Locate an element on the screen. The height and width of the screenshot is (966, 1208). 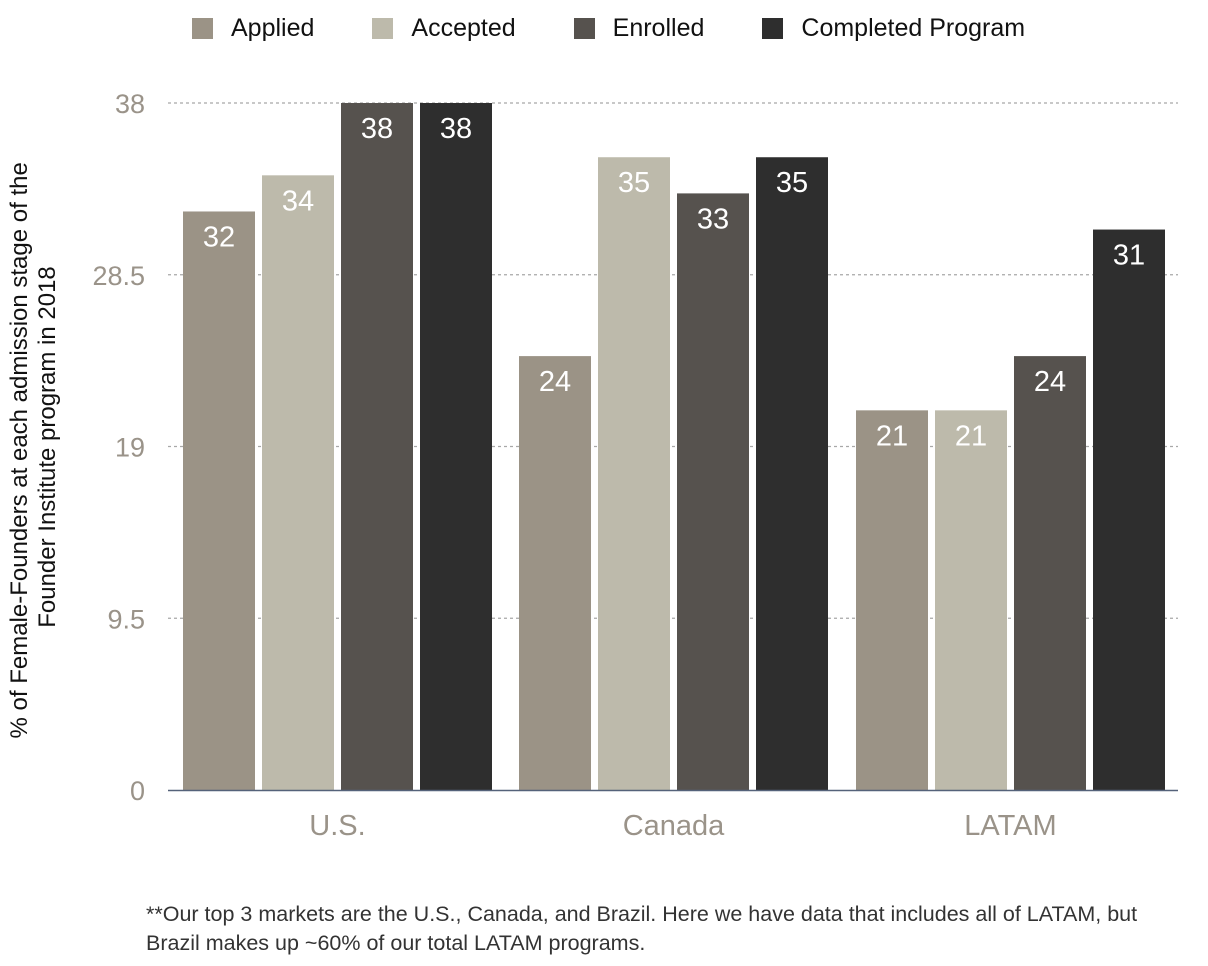
bar-us-accepted is located at coordinates (298, 482).